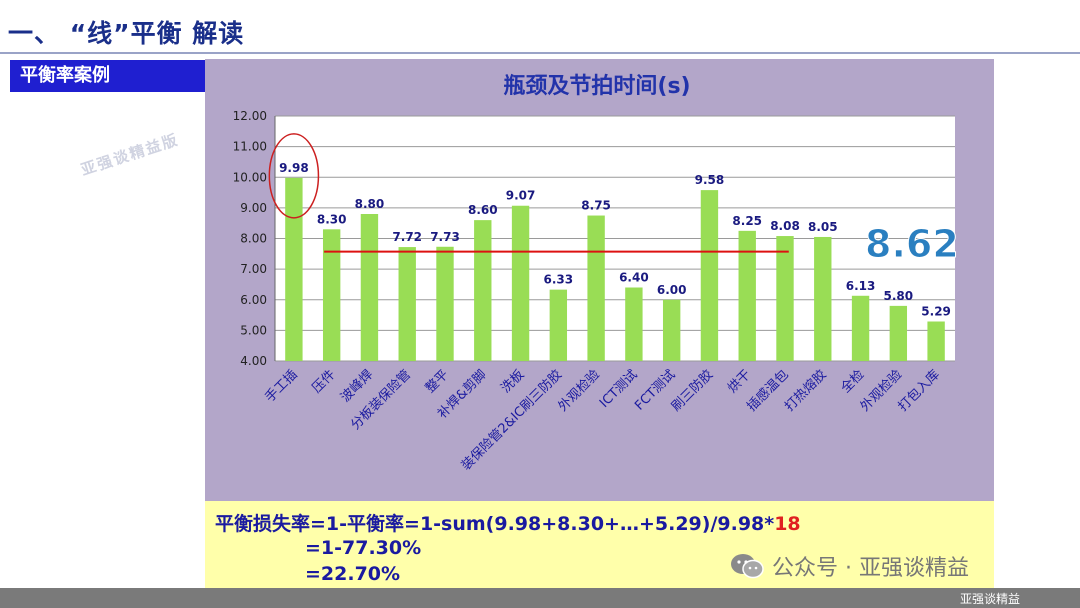 The width and height of the screenshot is (1080, 608). Describe the element at coordinates (870, 568) in the screenshot. I see `wechat-label: 公众号 · 亚强谈精益` at that location.